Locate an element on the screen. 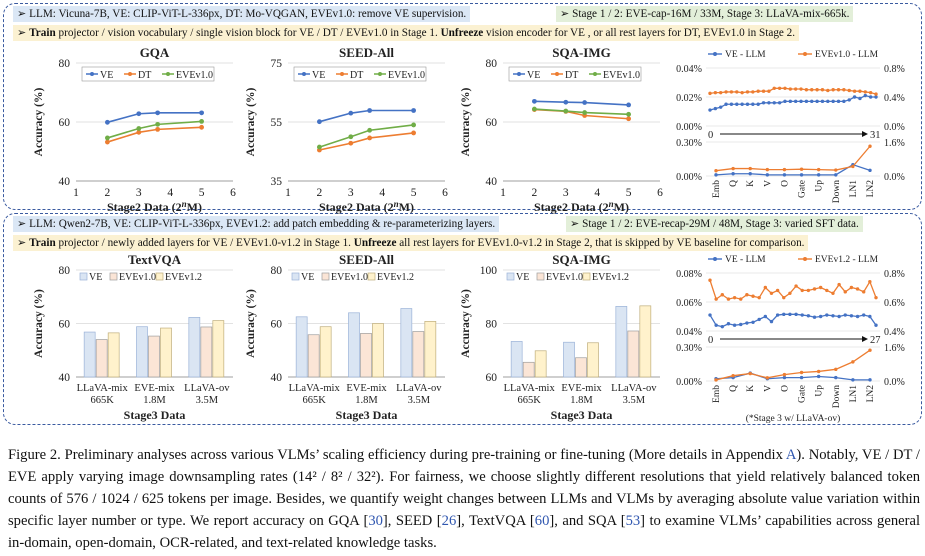 This screenshot has height=556, width=925. y-left-tick: 0.02% is located at coordinates (689, 98).